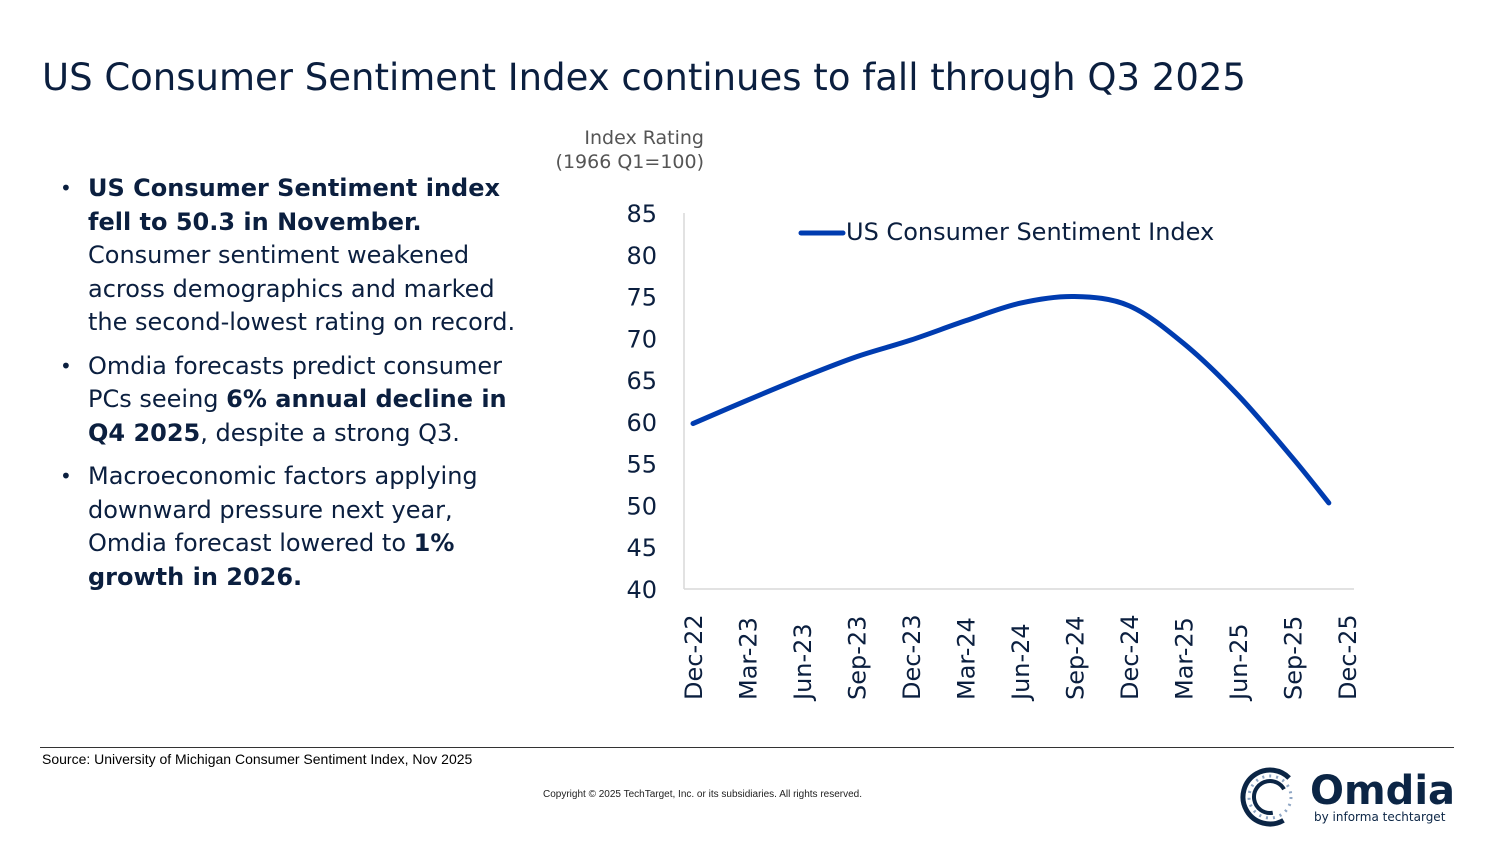  Describe the element at coordinates (1076, 658) in the screenshot. I see `x-tick-label: Sep-24` at that location.